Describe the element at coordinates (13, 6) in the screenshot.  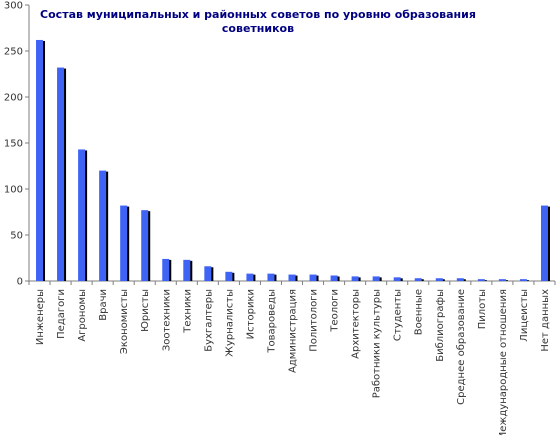
I see `y-tick-label: 300` at that location.